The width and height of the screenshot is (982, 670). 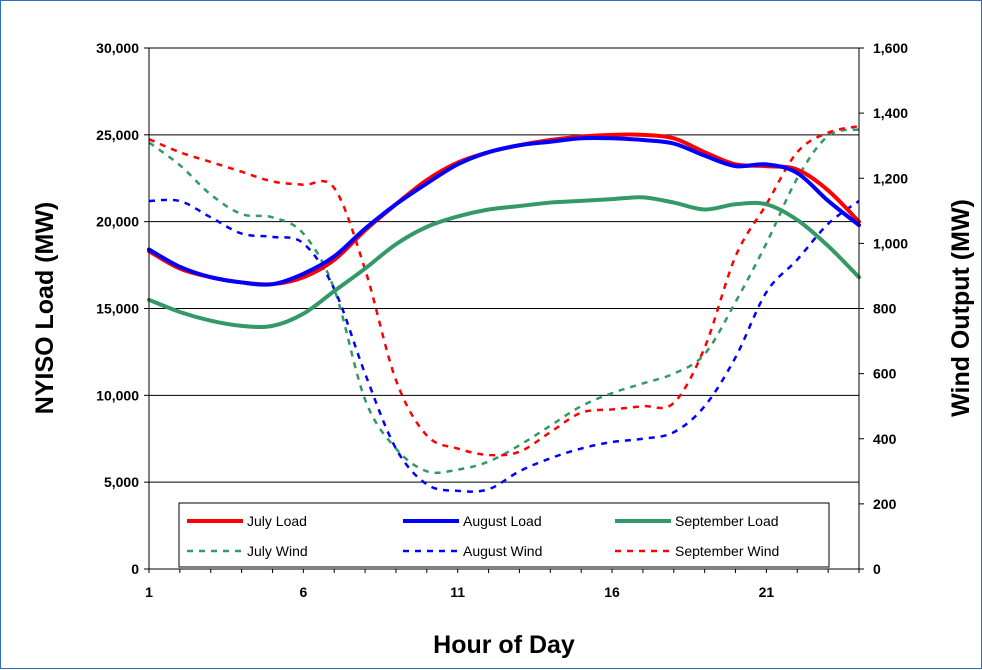 What do you see at coordinates (303, 592) in the screenshot?
I see `x-tick-label: 6` at bounding box center [303, 592].